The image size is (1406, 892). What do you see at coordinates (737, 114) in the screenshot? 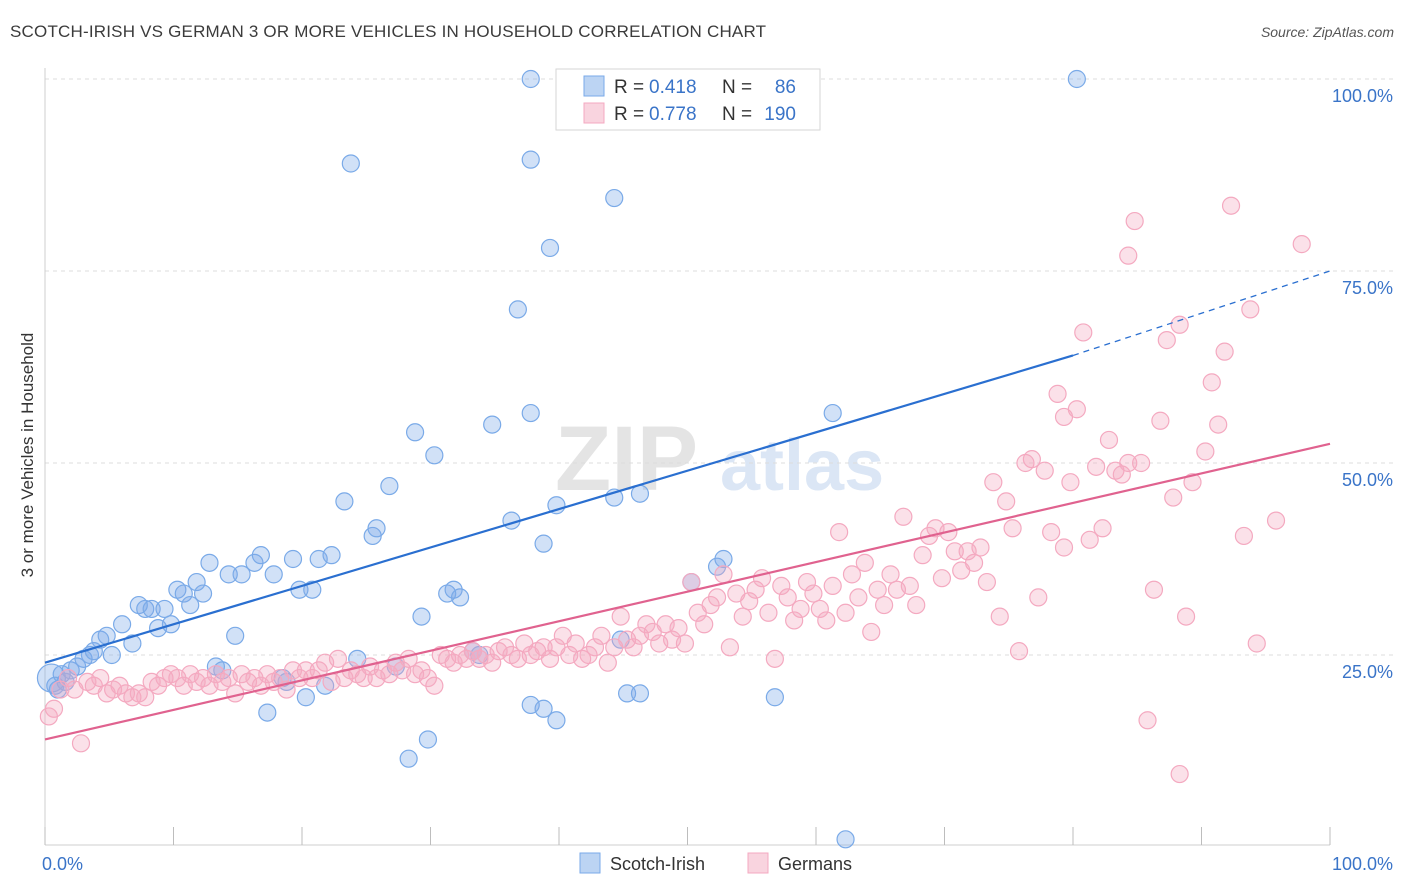
I see `legend-n-label: N =` at bounding box center [737, 114].